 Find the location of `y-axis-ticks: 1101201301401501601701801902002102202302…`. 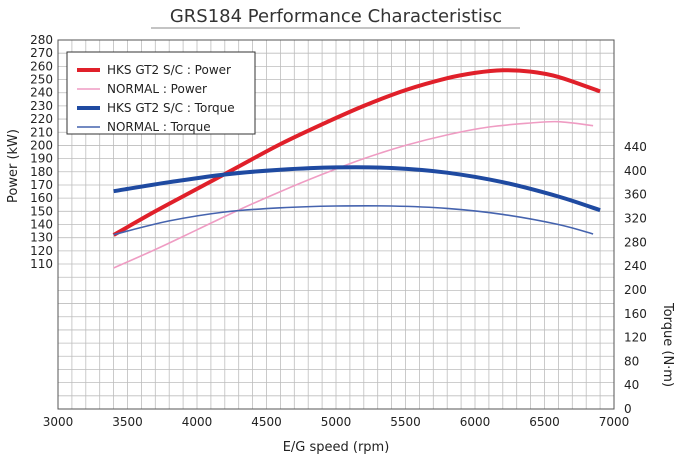

y-axis-ticks: 1101201301401501601701801902002102202302… is located at coordinates (41, 152).